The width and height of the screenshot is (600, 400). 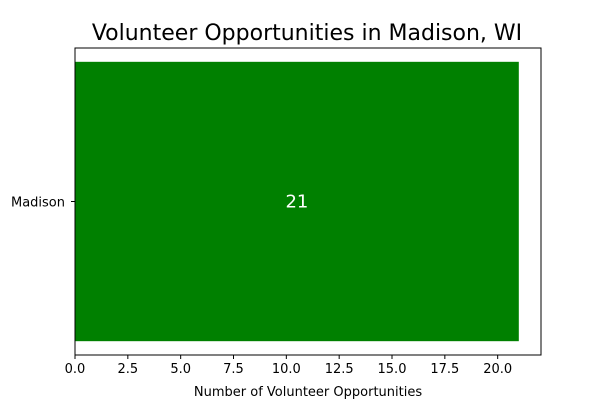 I want to click on x-tick-label: 12.5, so click(x=339, y=369).